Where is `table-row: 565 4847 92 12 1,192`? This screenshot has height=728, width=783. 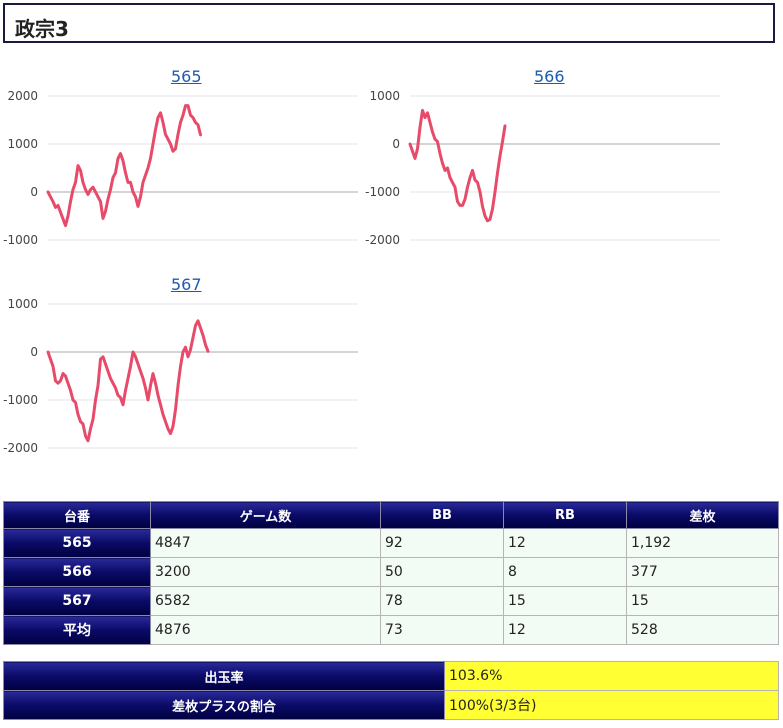
table-row: 565 4847 92 12 1,192 is located at coordinates (391, 543).